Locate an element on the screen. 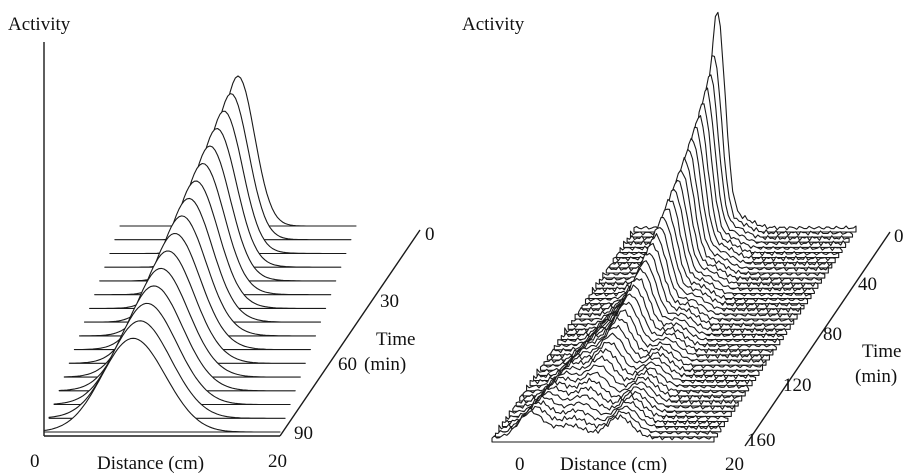 This screenshot has width=911, height=473. right-x-tick-20: 20 is located at coordinates (734, 463).